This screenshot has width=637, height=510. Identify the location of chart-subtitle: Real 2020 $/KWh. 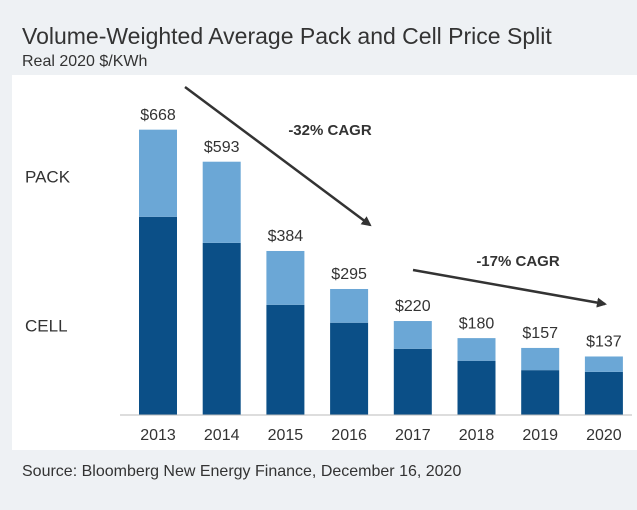
(84, 61).